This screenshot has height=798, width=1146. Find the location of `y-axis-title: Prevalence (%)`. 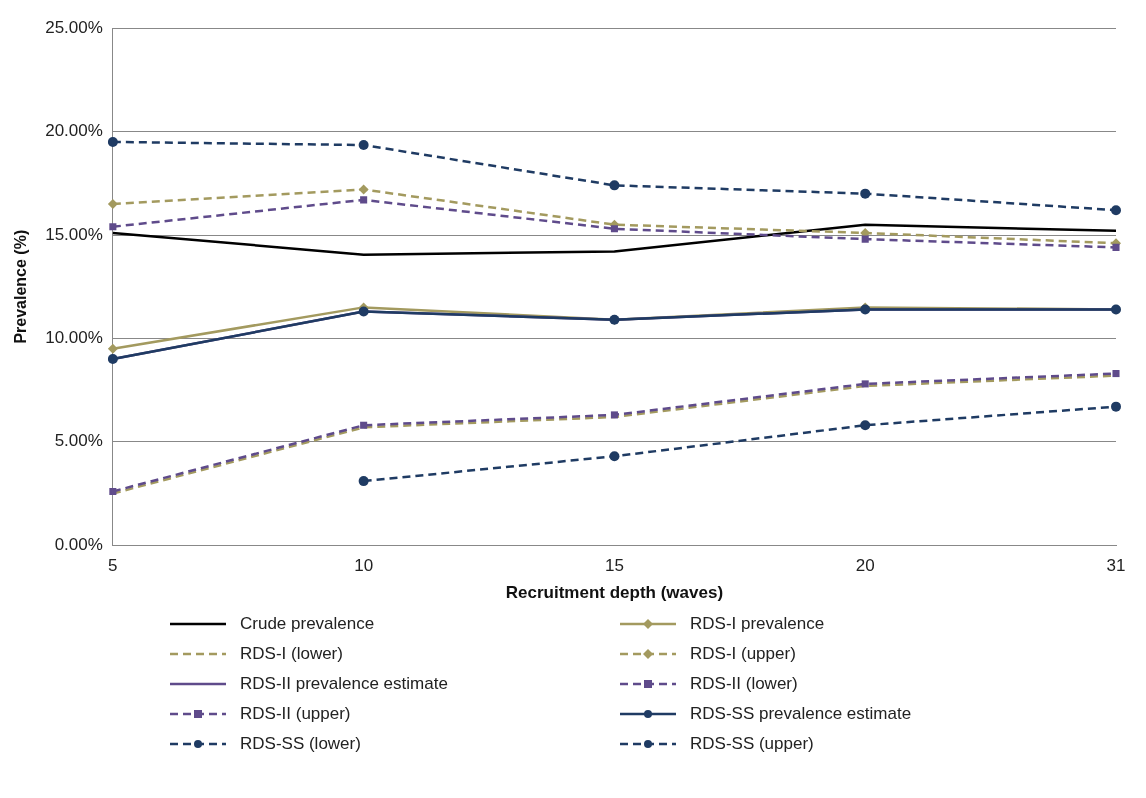

y-axis-title: Prevalence (%) is located at coordinates (21, 286).